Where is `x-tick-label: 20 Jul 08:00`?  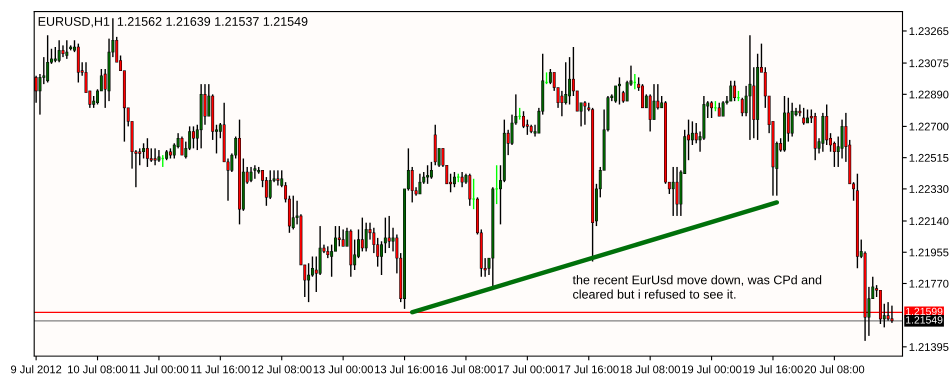 x-tick-label: 20 Jul 08:00 is located at coordinates (834, 369).